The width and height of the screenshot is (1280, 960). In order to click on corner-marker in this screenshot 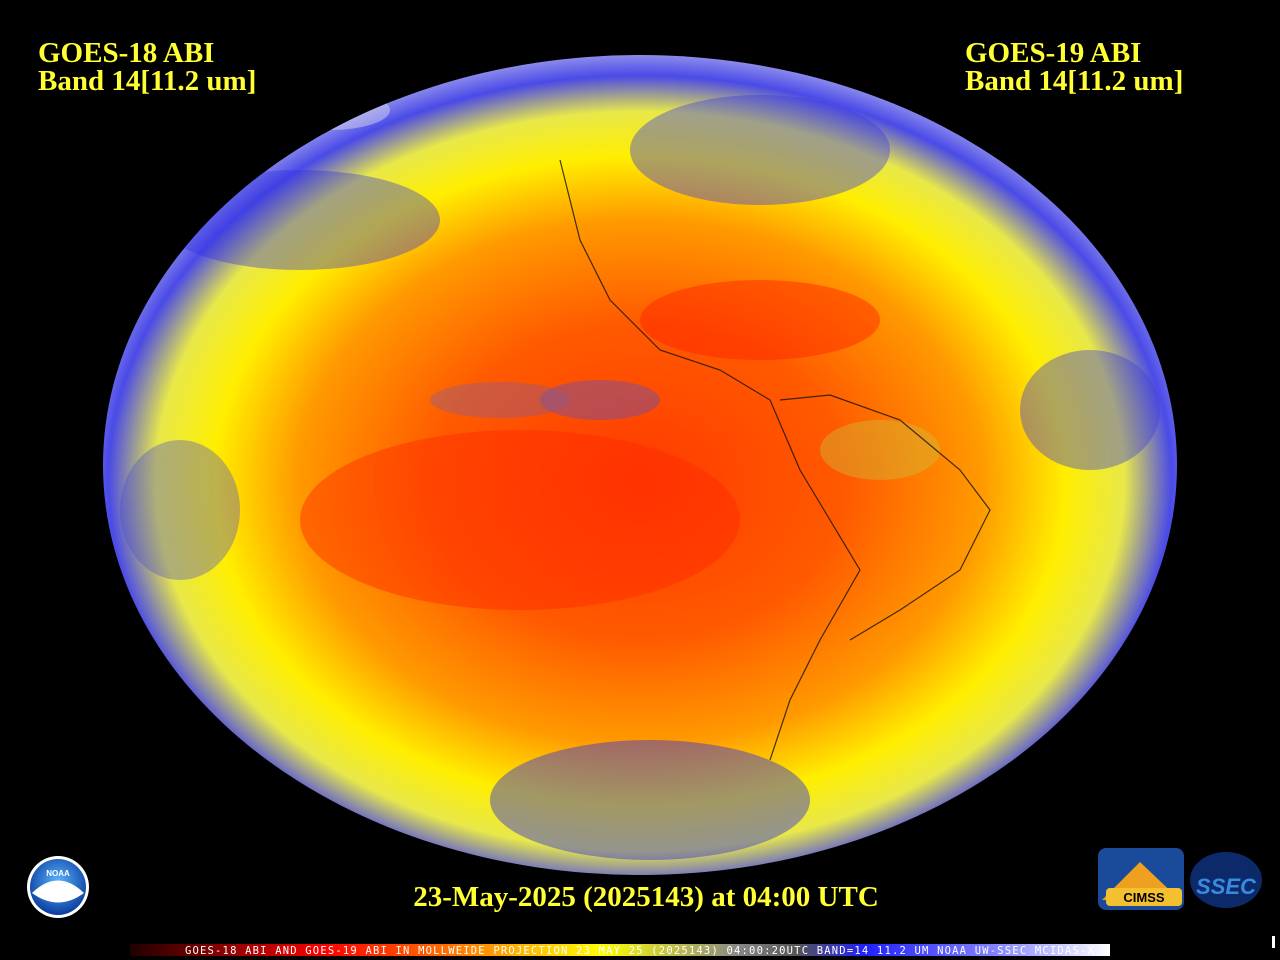, I will do `click(1273, 942)`.